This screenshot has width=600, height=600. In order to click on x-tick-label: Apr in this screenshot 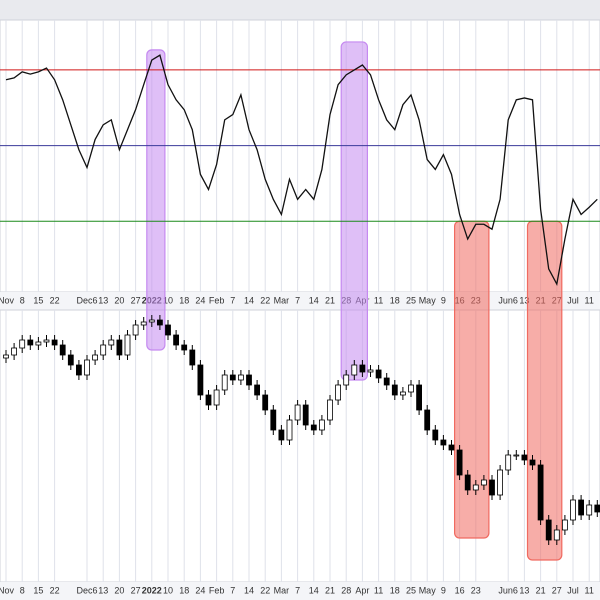, I will do `click(362, 590)`.